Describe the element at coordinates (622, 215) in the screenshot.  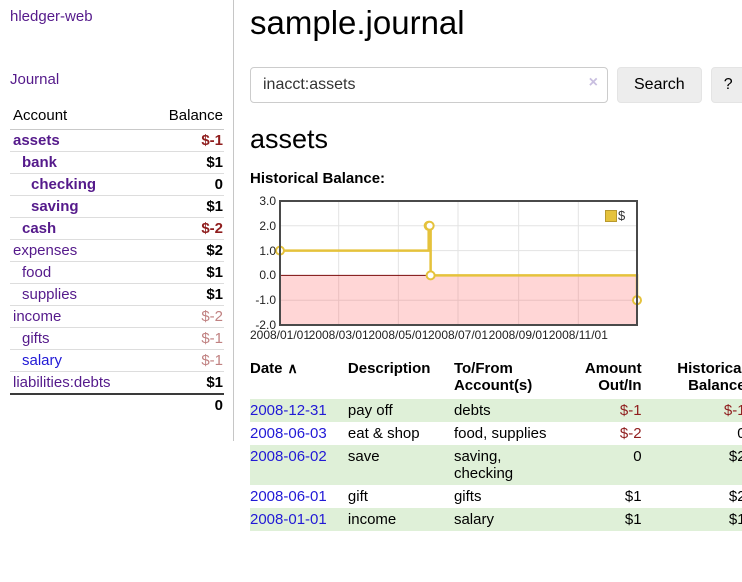
I see `legend-series-label: $` at that location.